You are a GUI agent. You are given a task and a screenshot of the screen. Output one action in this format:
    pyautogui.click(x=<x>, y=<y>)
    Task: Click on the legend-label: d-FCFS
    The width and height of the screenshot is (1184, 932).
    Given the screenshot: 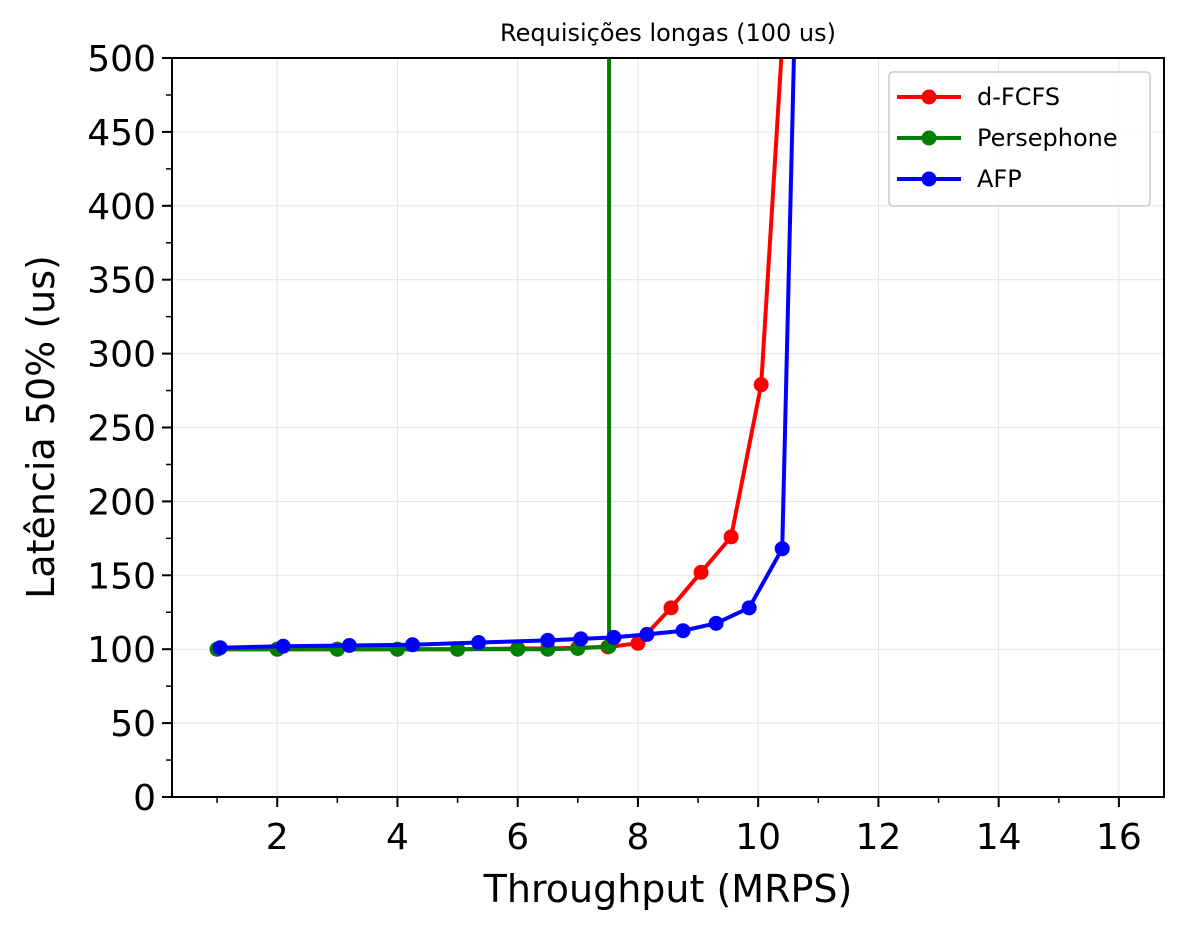 What is the action you would take?
    pyautogui.click(x=1018, y=97)
    